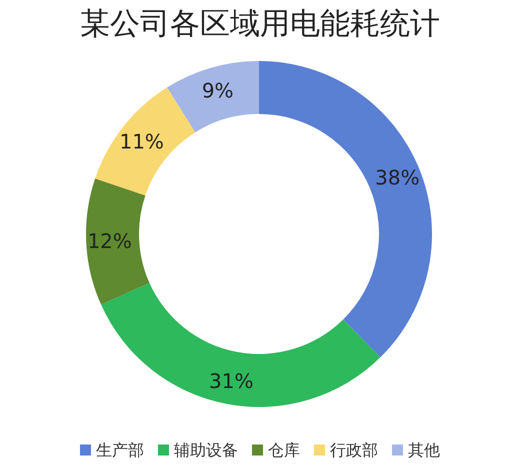 This screenshot has width=520, height=469. Describe the element at coordinates (397, 177) in the screenshot. I see `data-label: 38%` at that location.